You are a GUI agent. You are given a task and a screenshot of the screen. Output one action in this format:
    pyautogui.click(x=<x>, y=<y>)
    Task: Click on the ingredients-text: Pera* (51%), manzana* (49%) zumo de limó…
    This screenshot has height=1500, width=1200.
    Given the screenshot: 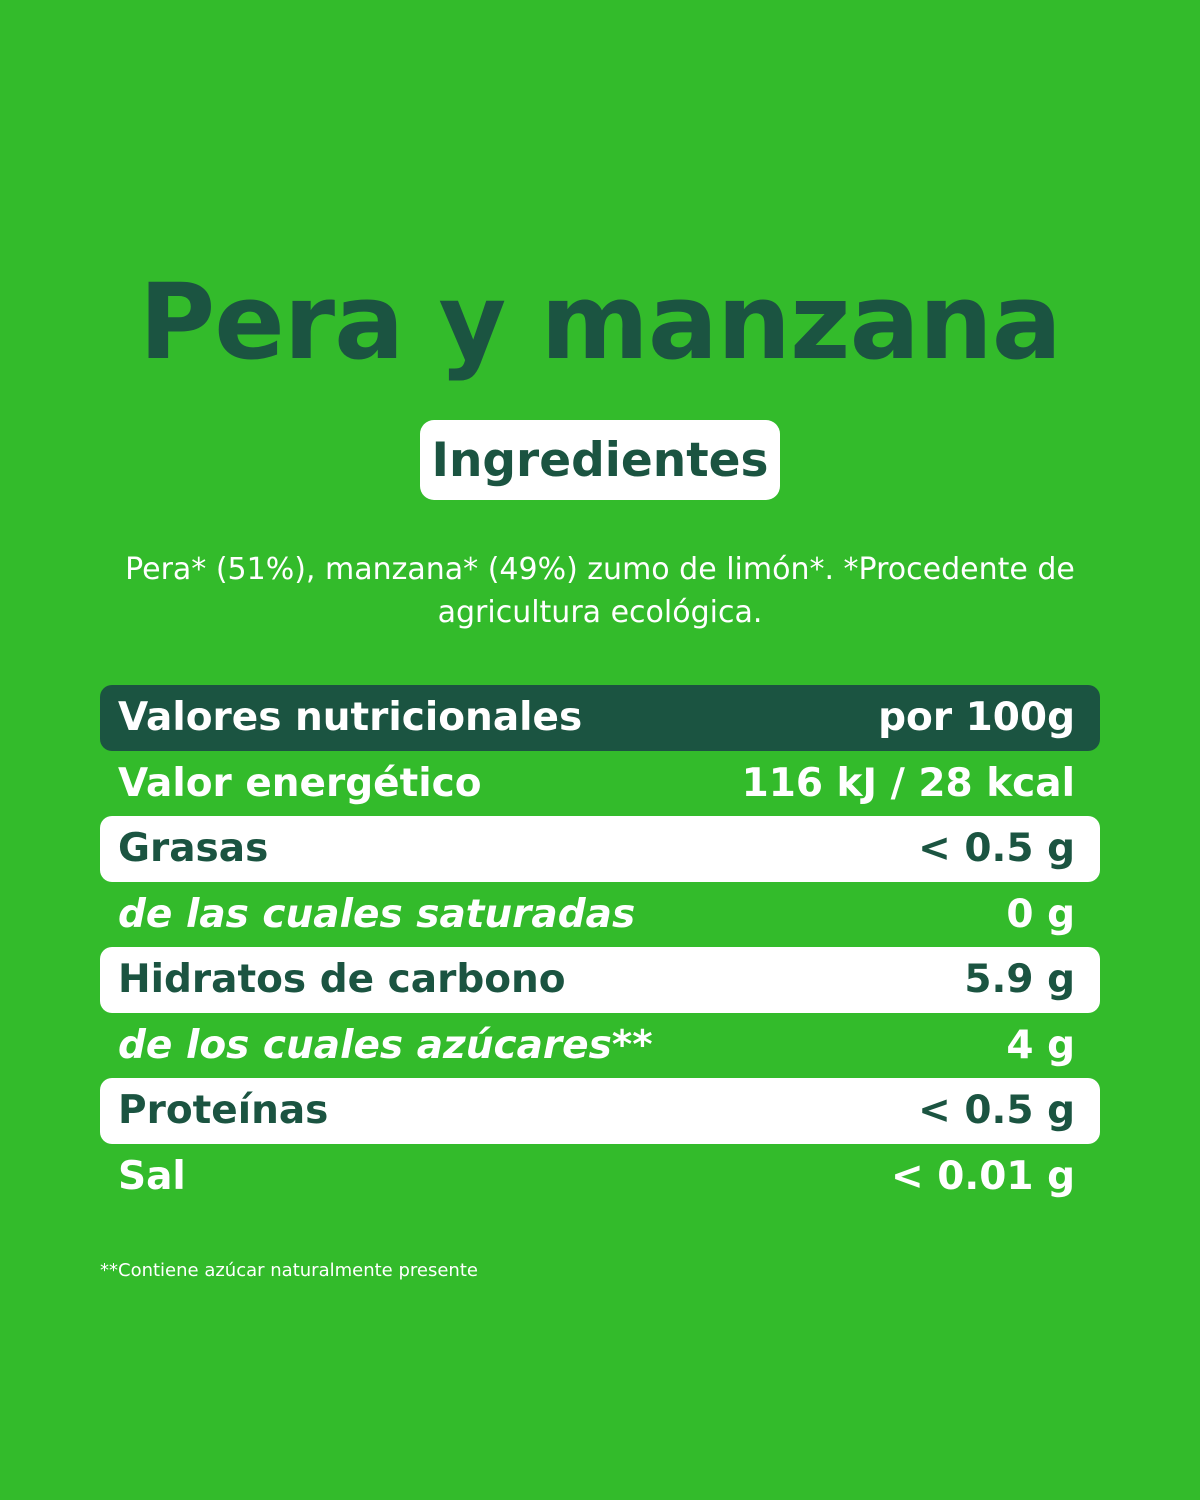 What is the action you would take?
    pyautogui.click(x=600, y=591)
    